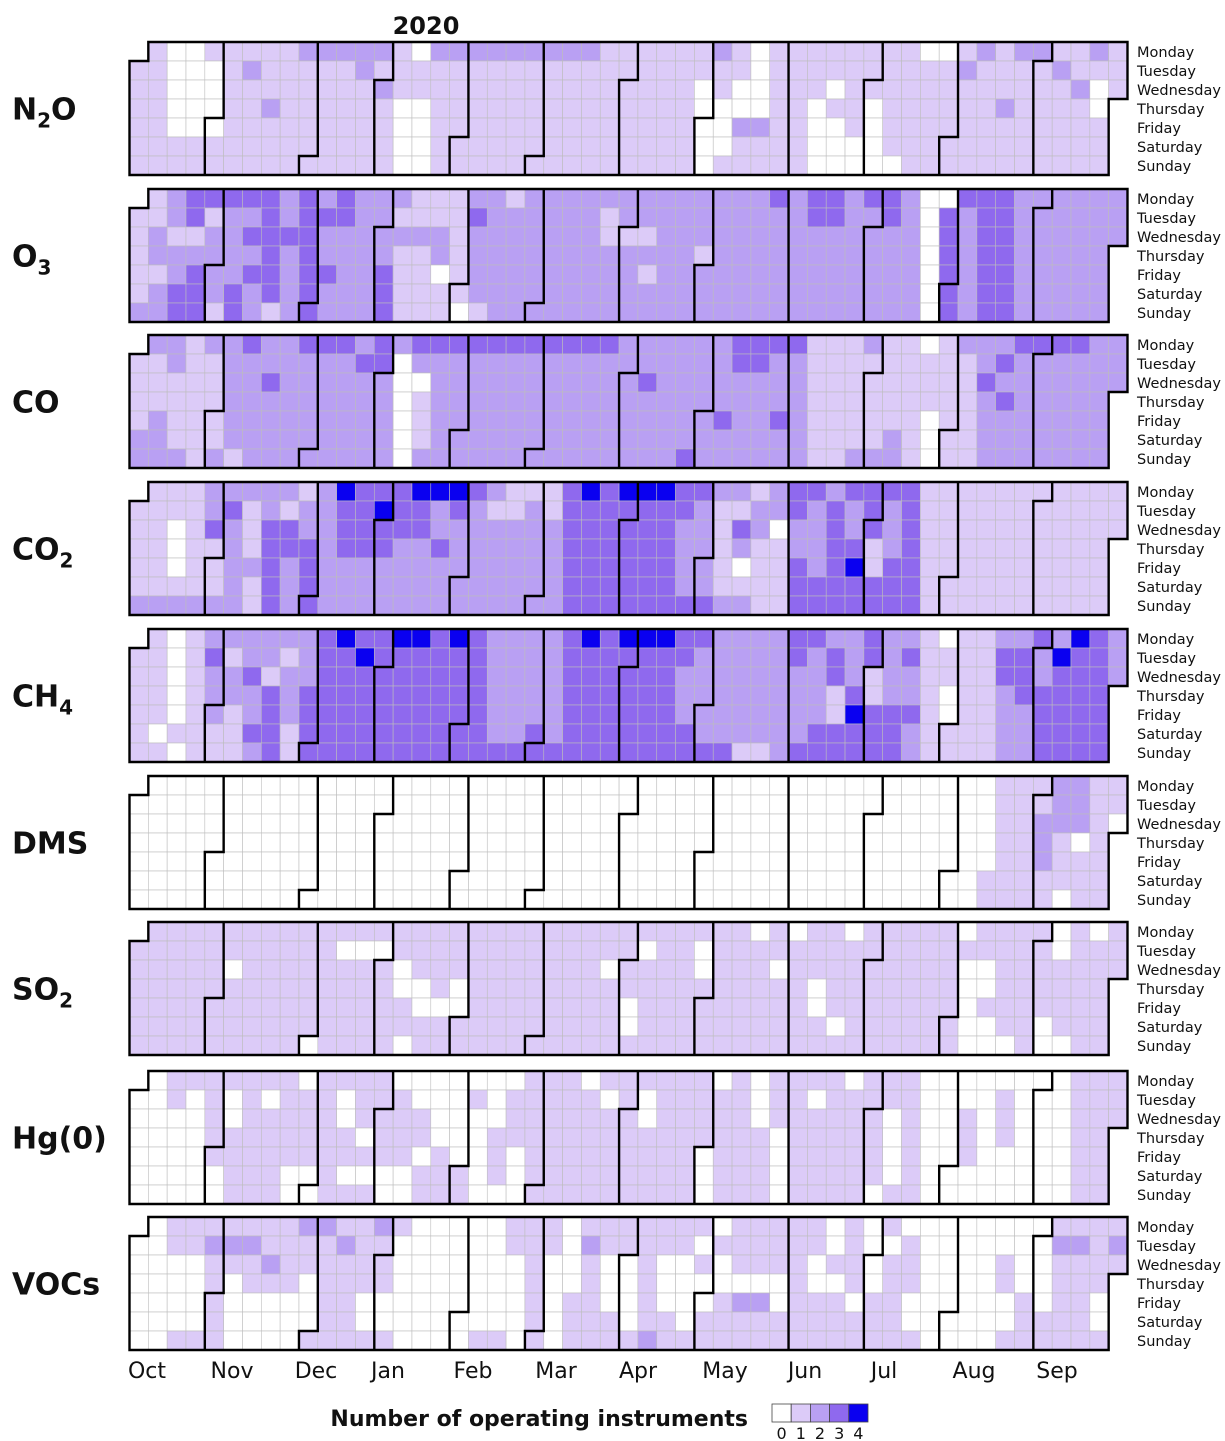 The height and width of the screenshot is (1441, 1225). Describe the element at coordinates (1056, 1371) in the screenshot. I see `month-label: Sep` at that location.